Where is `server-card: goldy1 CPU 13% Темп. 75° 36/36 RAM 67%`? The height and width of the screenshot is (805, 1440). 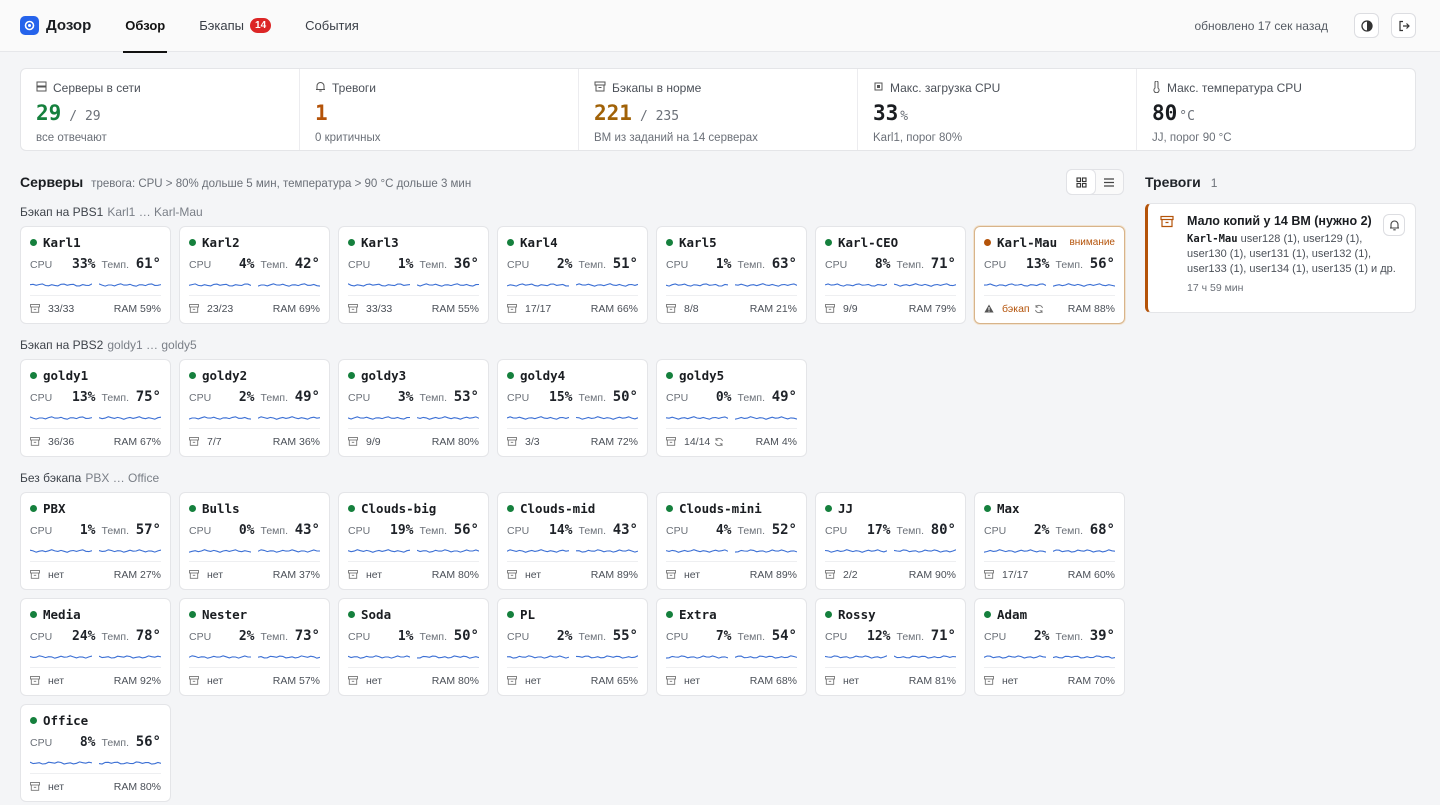 server-card: goldy1 CPU 13% Темп. 75° 36/36 RAM 67% is located at coordinates (95, 408).